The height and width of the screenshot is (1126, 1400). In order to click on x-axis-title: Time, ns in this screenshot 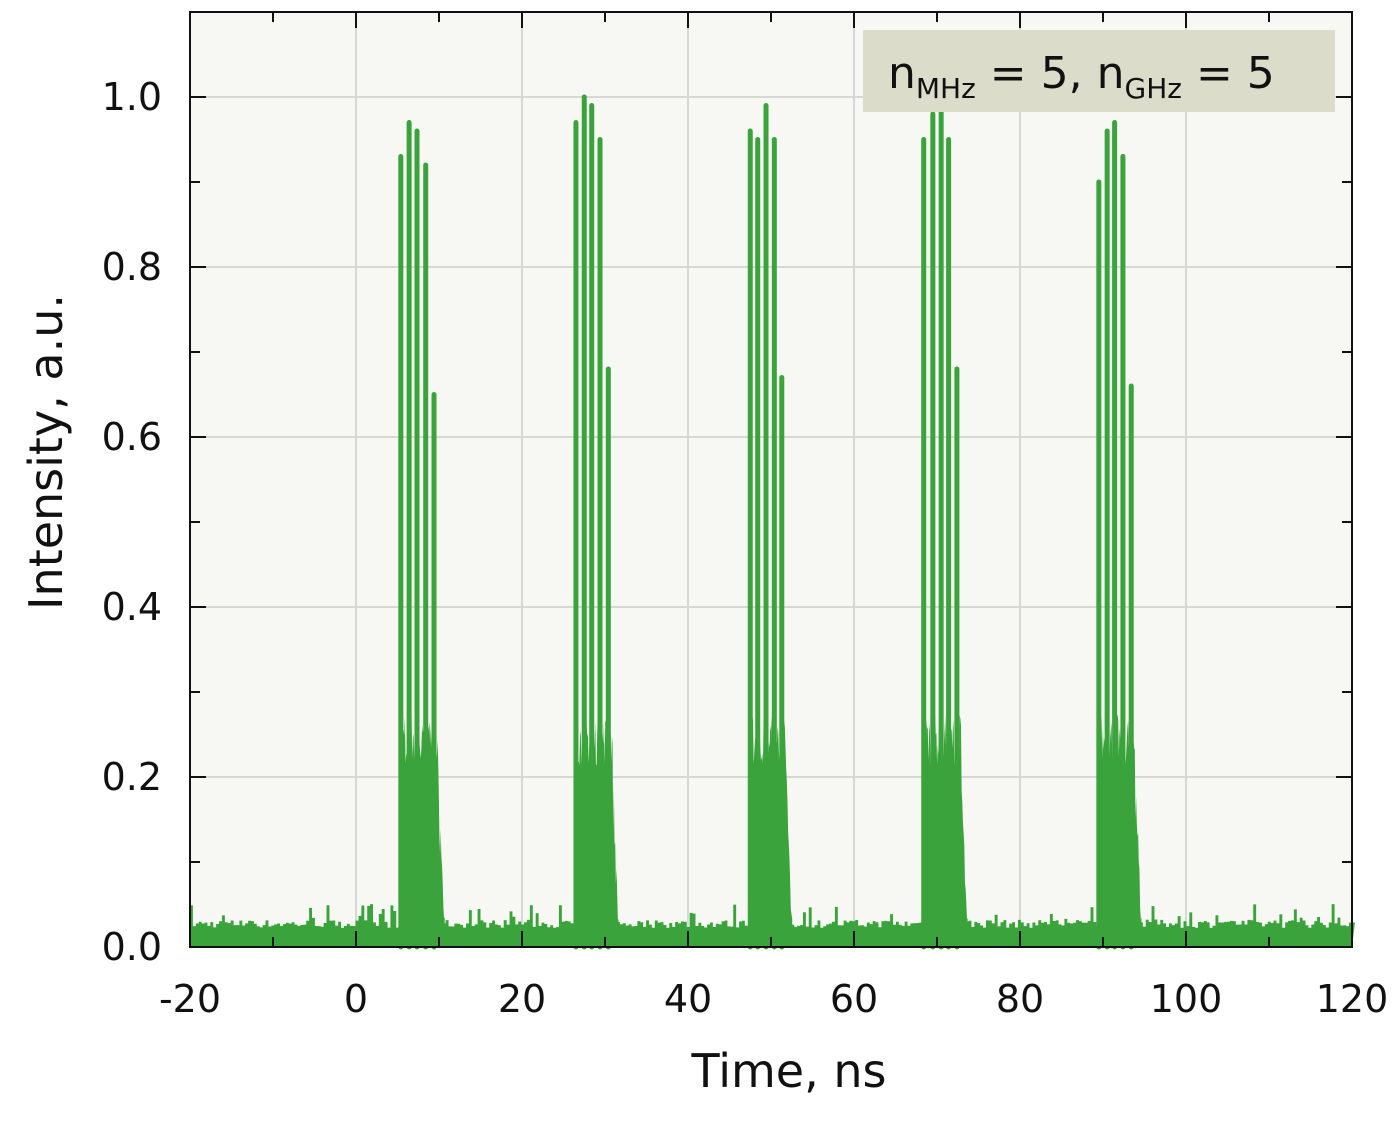, I will do `click(789, 1071)`.